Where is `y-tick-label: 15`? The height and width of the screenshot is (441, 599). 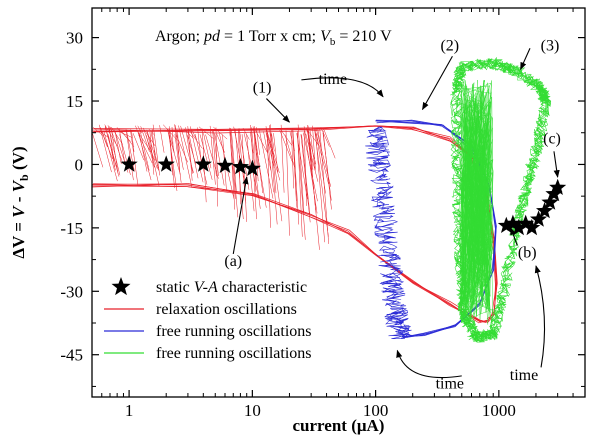 y-tick-label: 15 is located at coordinates (74, 101).